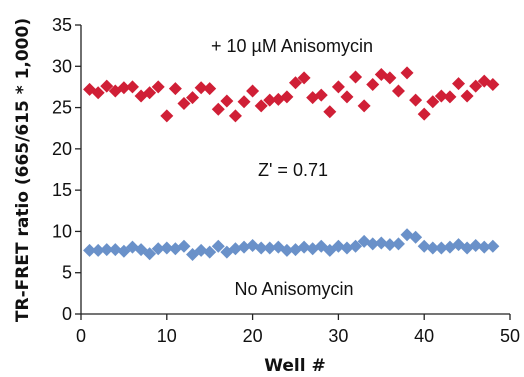 The width and height of the screenshot is (524, 377). I want to click on y-tick-label: 20, so click(62, 149).